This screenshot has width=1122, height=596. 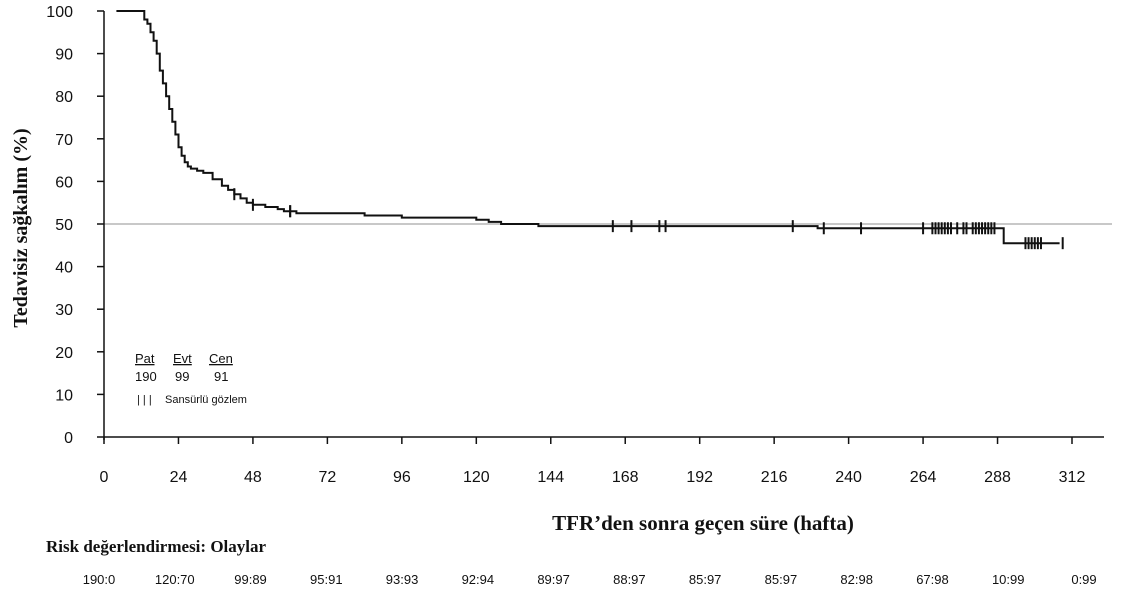 What do you see at coordinates (59, 12) in the screenshot?
I see `y-tick-label: 100` at bounding box center [59, 12].